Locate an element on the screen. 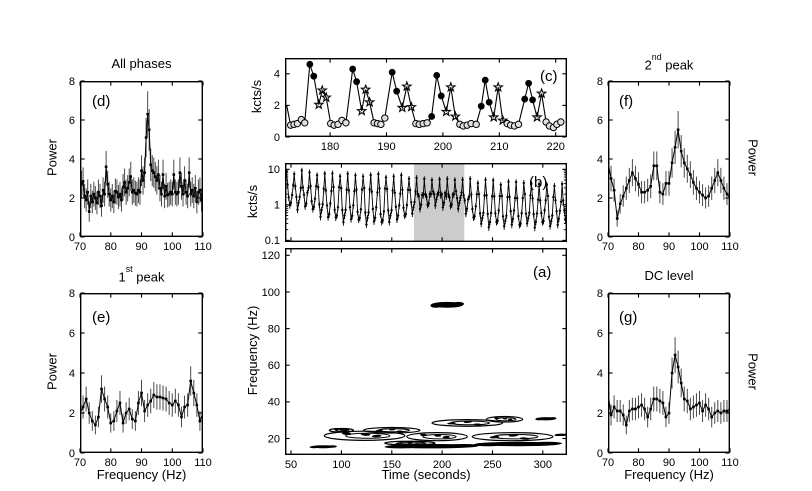  panel-g-xlabel: Frequency (Hz) is located at coordinates (669, 474).